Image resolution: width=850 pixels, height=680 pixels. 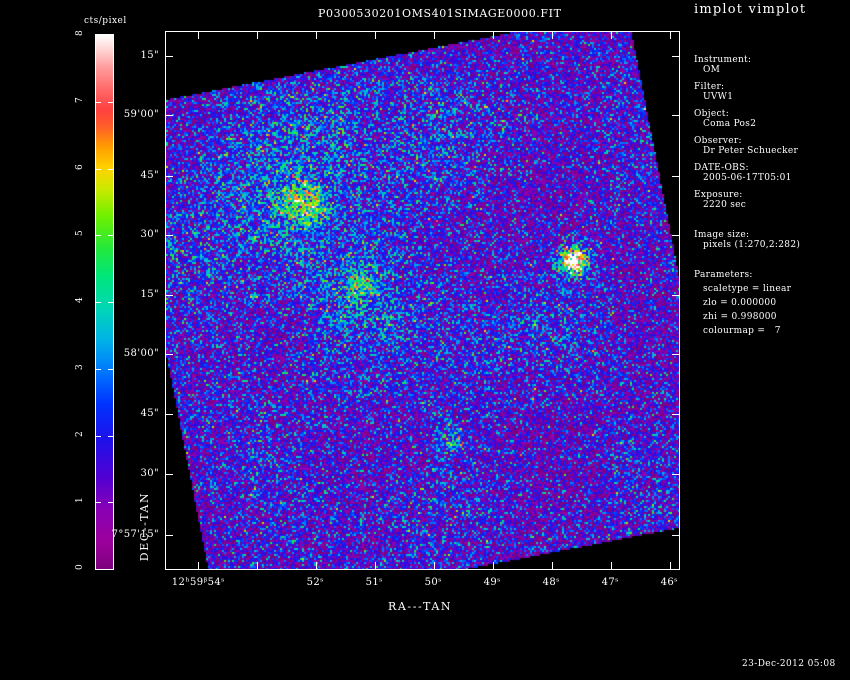 What do you see at coordinates (492, 582) in the screenshot?
I see `x-axis-tick-label: 49ˢ` at bounding box center [492, 582].